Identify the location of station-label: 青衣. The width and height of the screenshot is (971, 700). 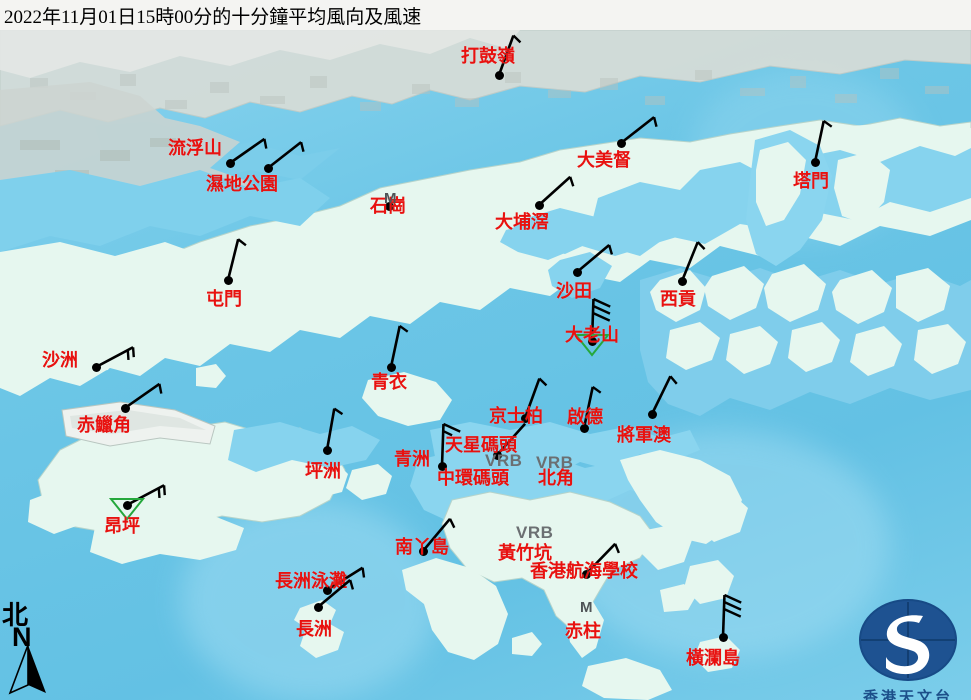
(389, 382).